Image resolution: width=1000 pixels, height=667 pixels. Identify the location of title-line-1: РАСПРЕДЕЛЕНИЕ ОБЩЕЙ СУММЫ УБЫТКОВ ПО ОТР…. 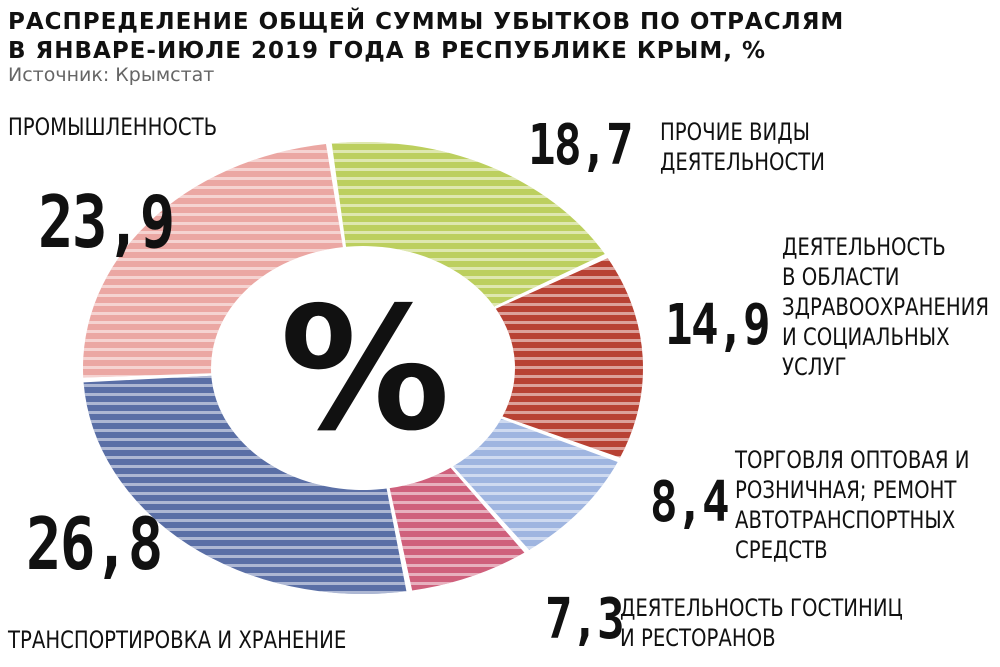
(426, 22).